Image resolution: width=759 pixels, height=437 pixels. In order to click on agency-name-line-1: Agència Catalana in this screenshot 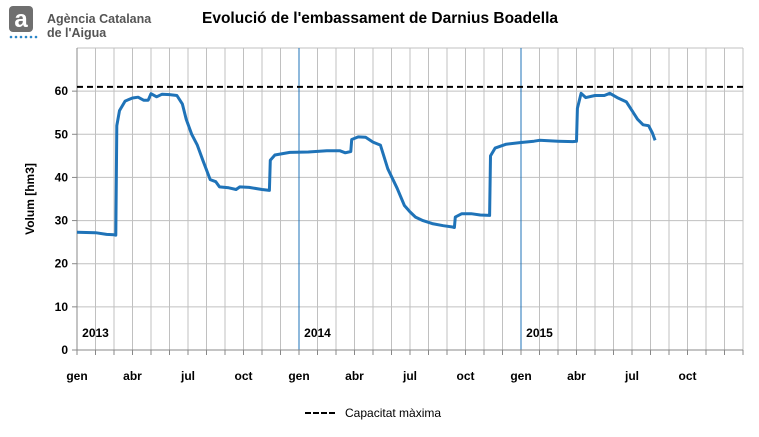, I will do `click(99, 19)`.